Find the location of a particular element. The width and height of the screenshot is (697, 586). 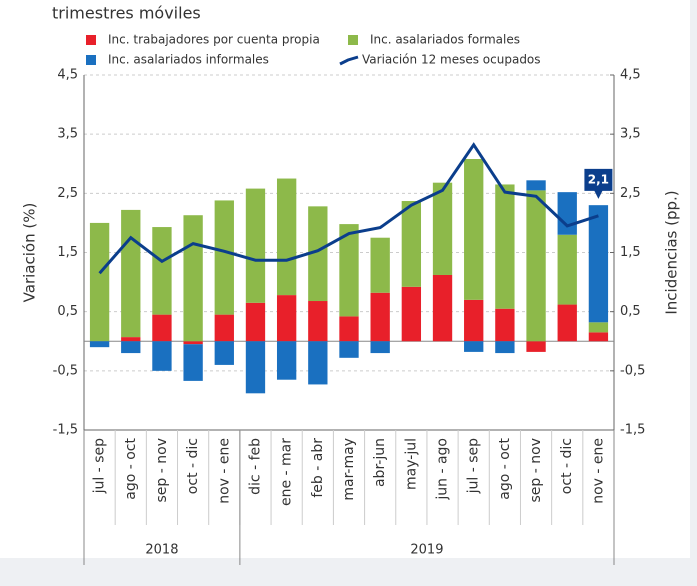

y-tick-label: 2,5 is located at coordinates (67, 193).